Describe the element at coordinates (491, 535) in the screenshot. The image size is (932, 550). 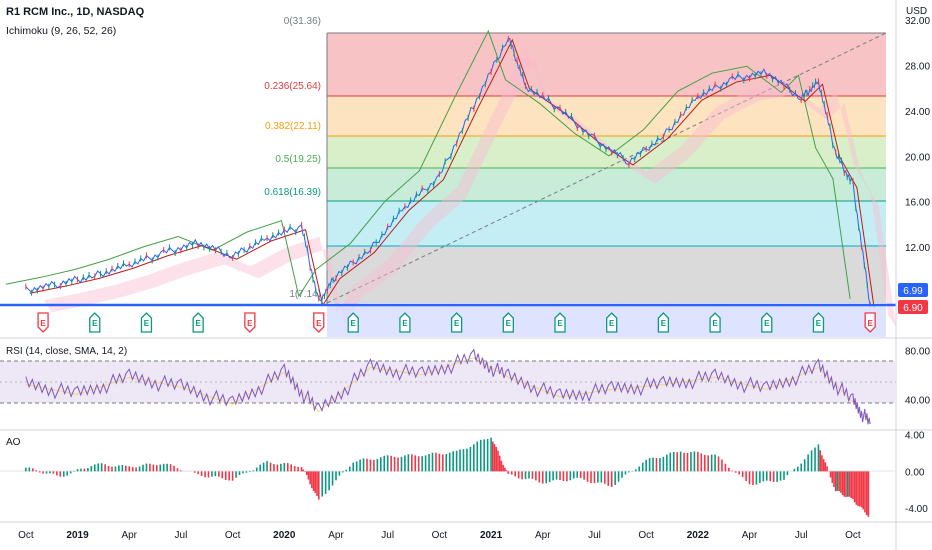
I see `x-tick-label: 2021` at that location.